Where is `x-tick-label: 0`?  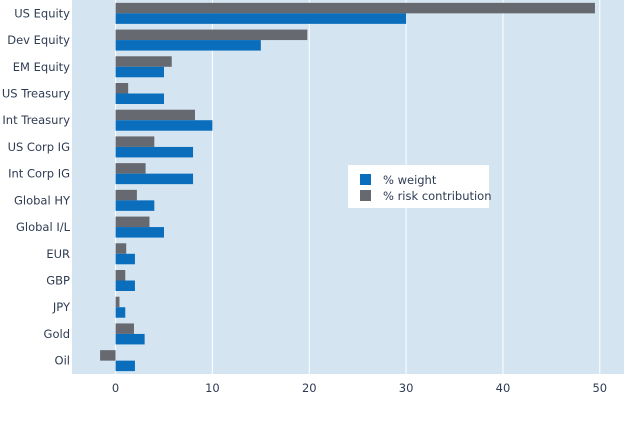
x-tick-label: 0 is located at coordinates (115, 388).